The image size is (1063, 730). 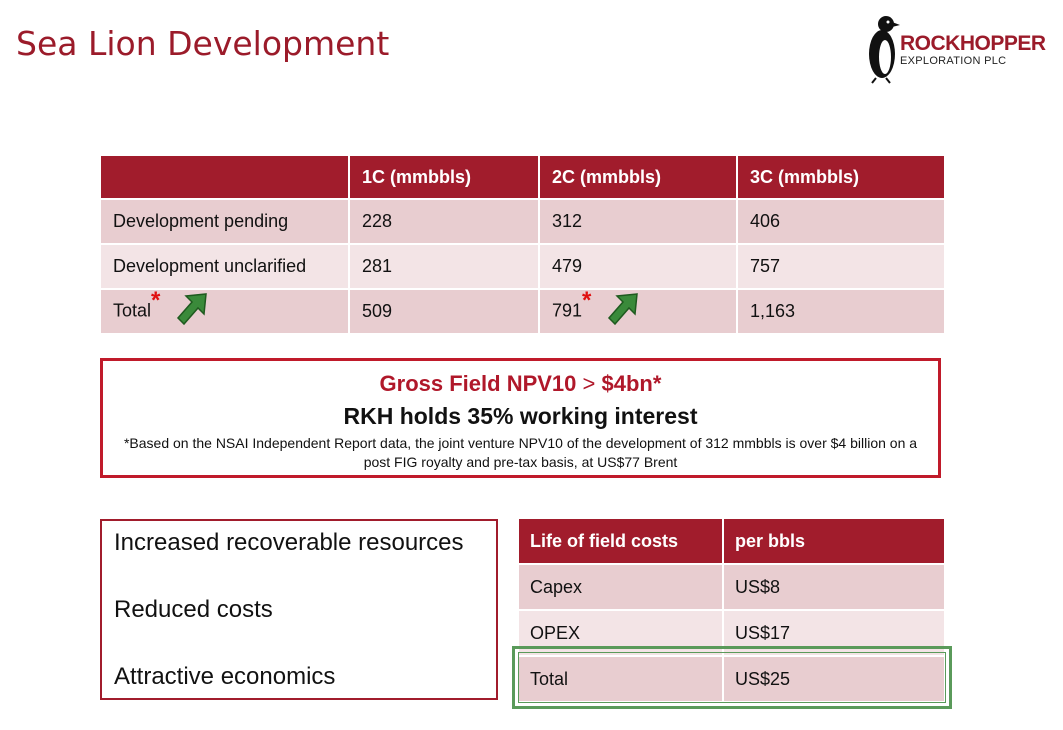 I want to click on table-cell: 281, so click(x=444, y=266).